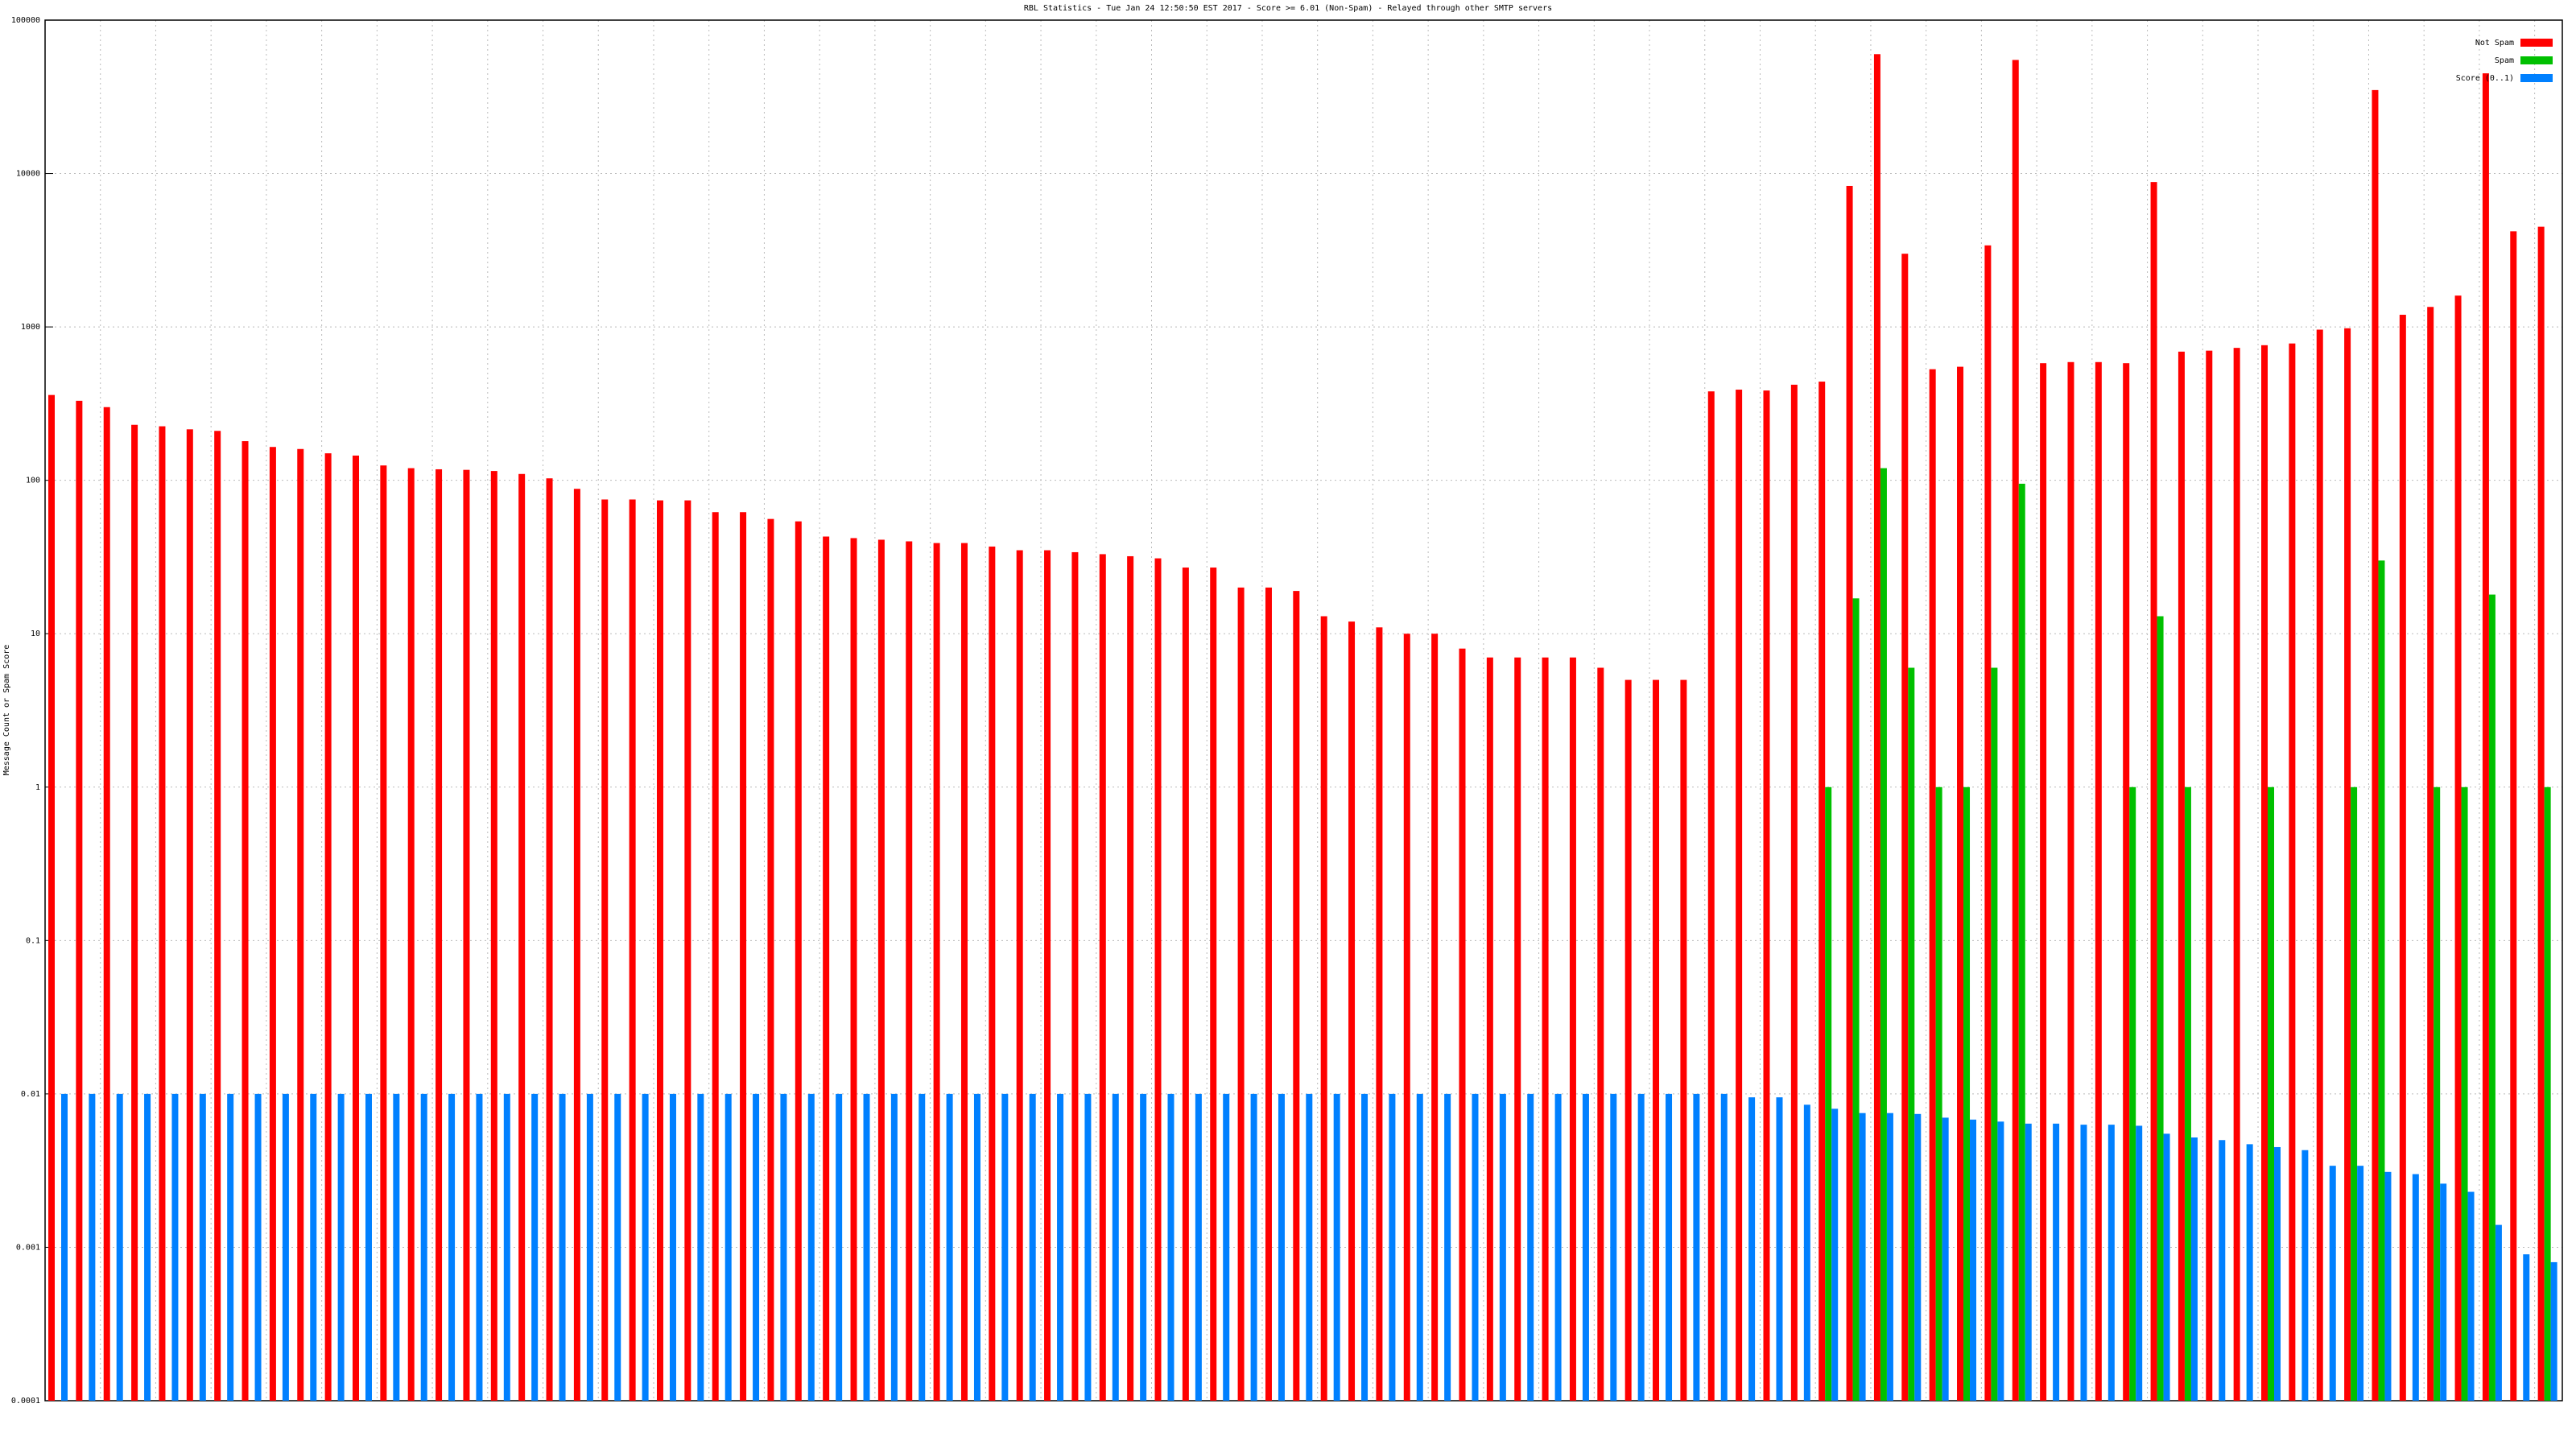  Describe the element at coordinates (33, 940) in the screenshot. I see `y-tick-label: 0.1` at that location.